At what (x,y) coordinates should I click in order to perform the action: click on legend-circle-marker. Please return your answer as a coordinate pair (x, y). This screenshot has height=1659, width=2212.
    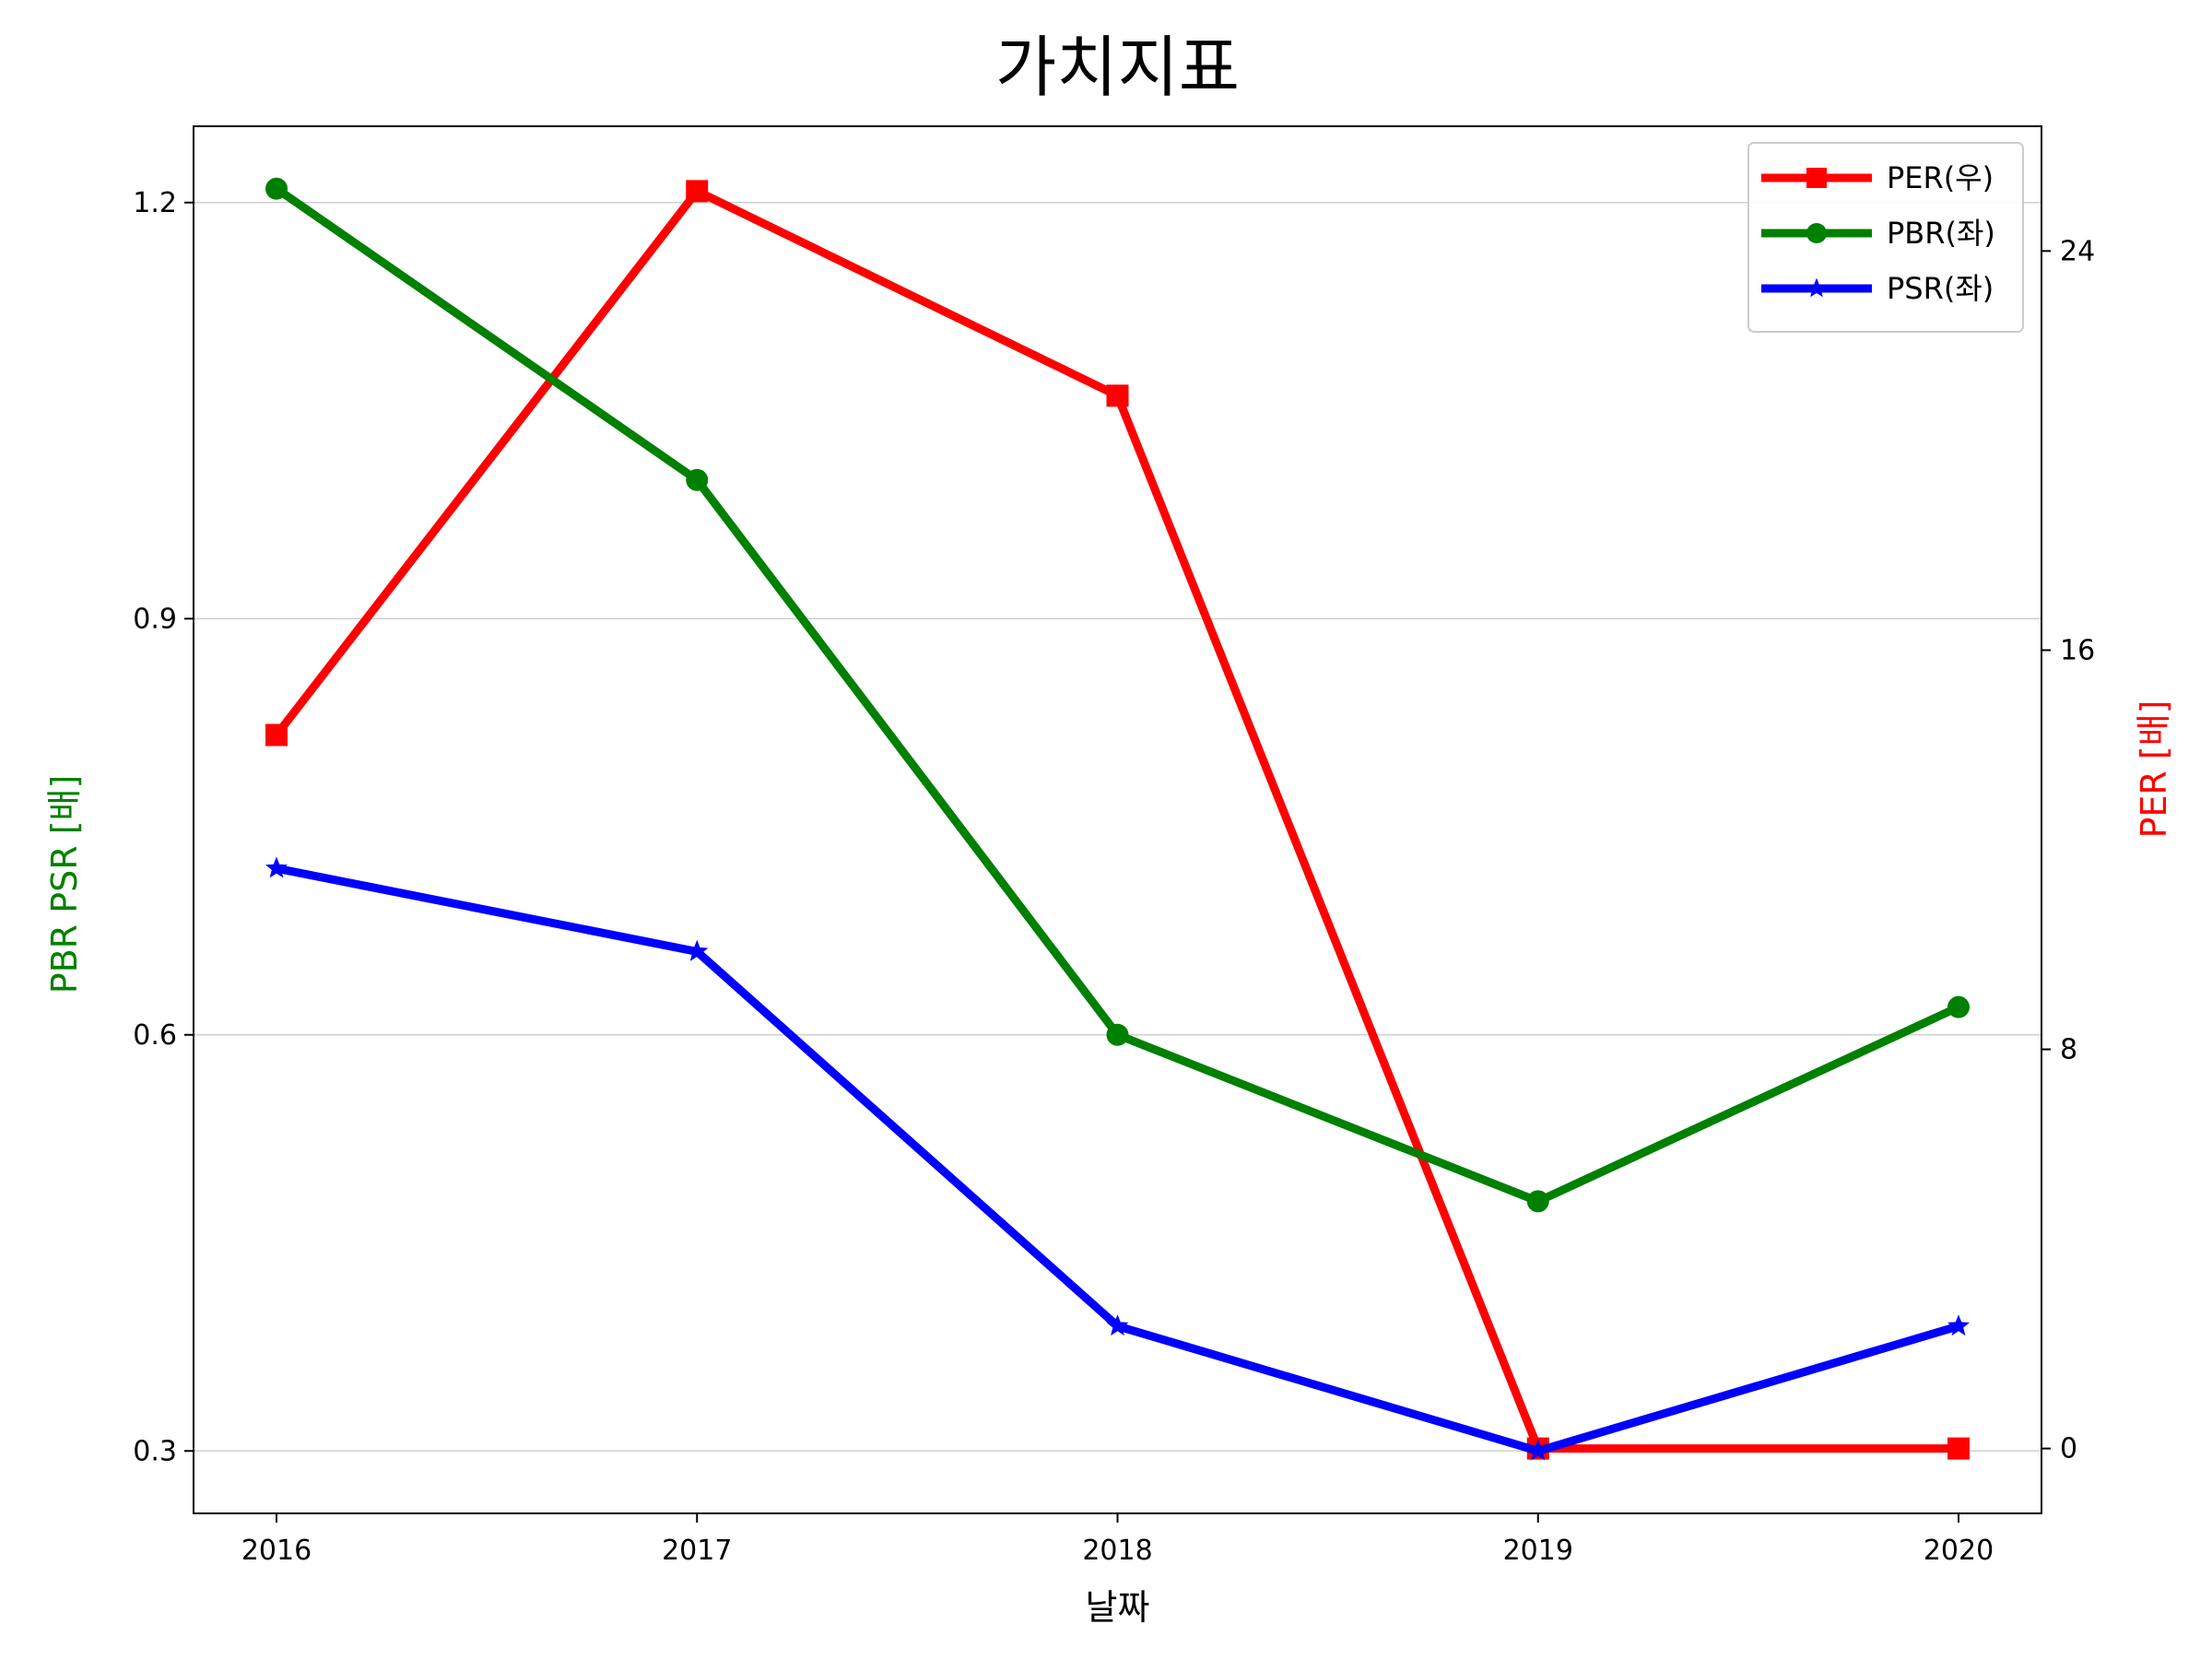
    Looking at the image, I should click on (1816, 233).